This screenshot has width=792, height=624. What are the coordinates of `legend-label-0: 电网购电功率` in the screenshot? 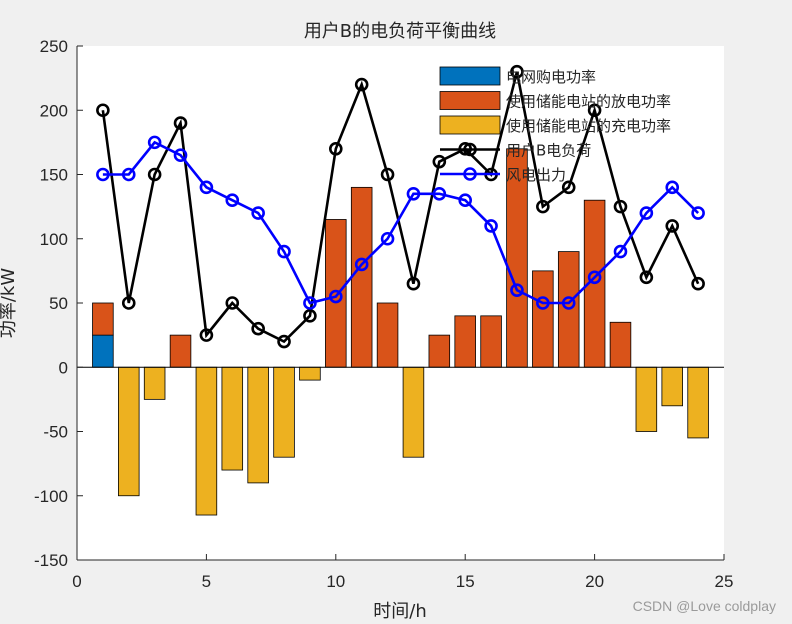 It's located at (551, 77).